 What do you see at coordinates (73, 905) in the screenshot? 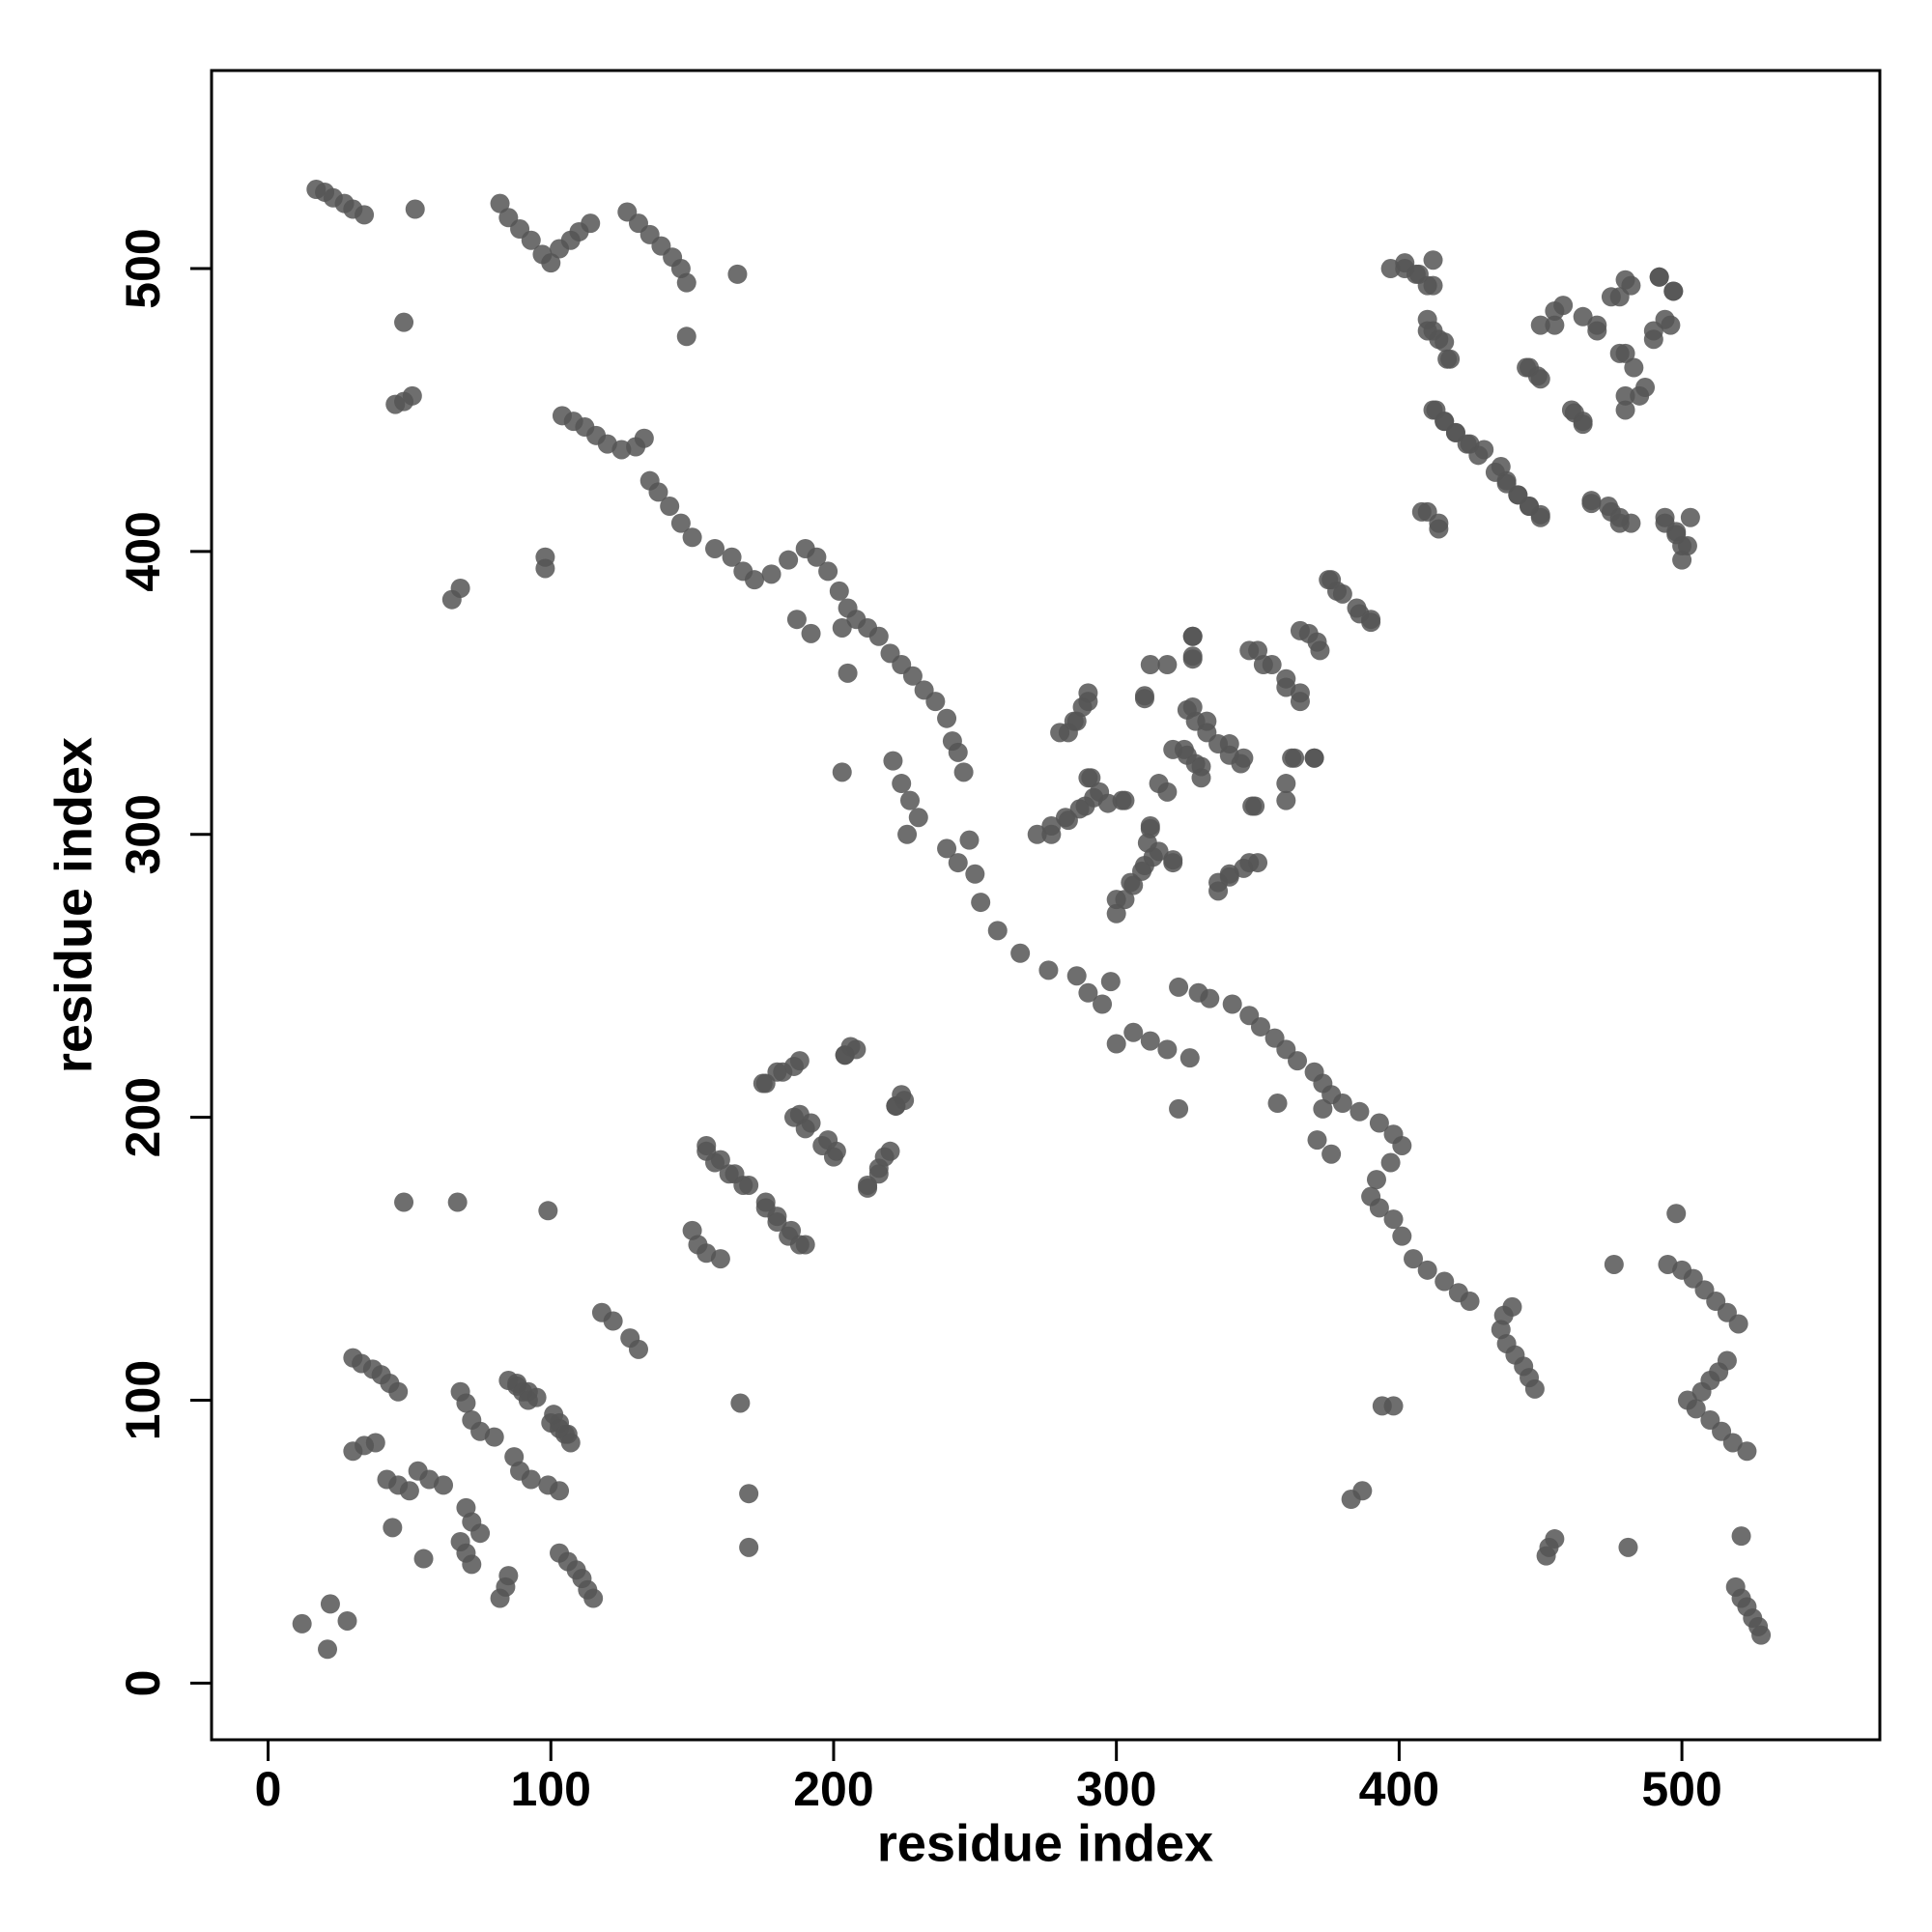
I see `y-axis-title: residue index` at bounding box center [73, 905].